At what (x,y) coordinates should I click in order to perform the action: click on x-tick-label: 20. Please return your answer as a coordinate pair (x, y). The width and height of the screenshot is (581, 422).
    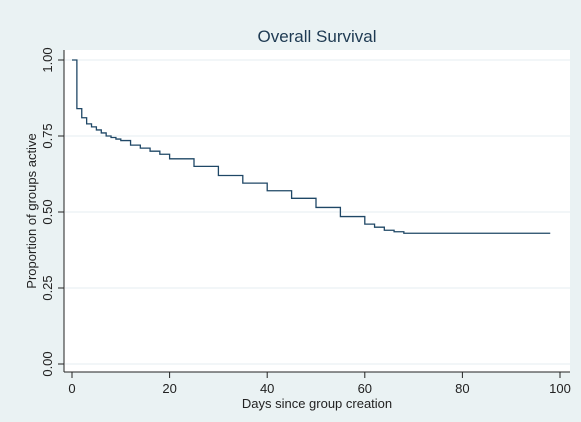
    Looking at the image, I should click on (169, 388).